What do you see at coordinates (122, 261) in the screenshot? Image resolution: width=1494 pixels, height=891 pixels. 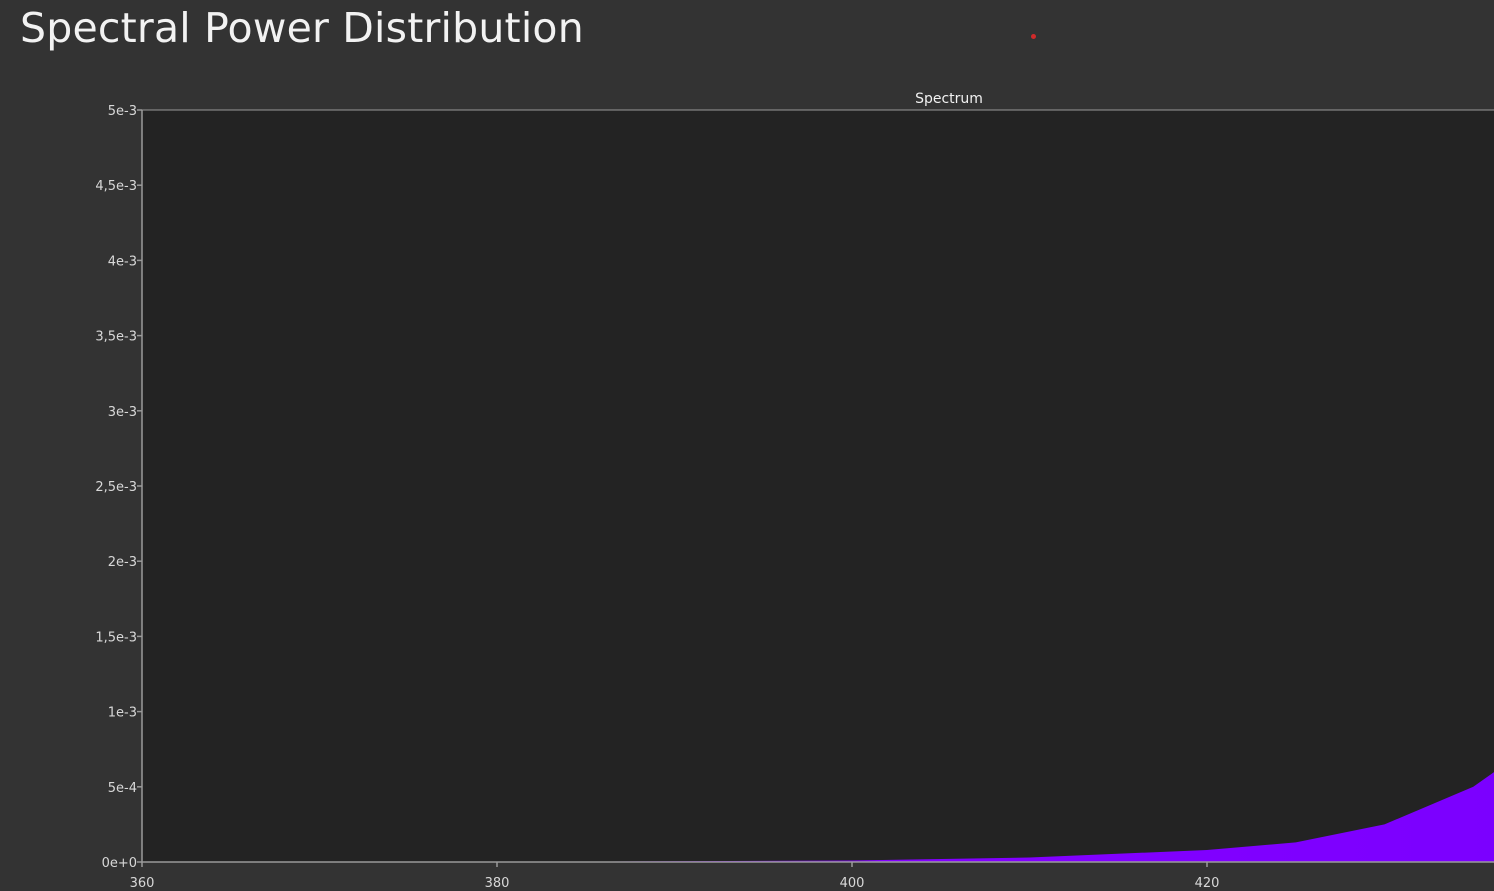 I see `y-tick-label: 4e-3` at bounding box center [122, 261].